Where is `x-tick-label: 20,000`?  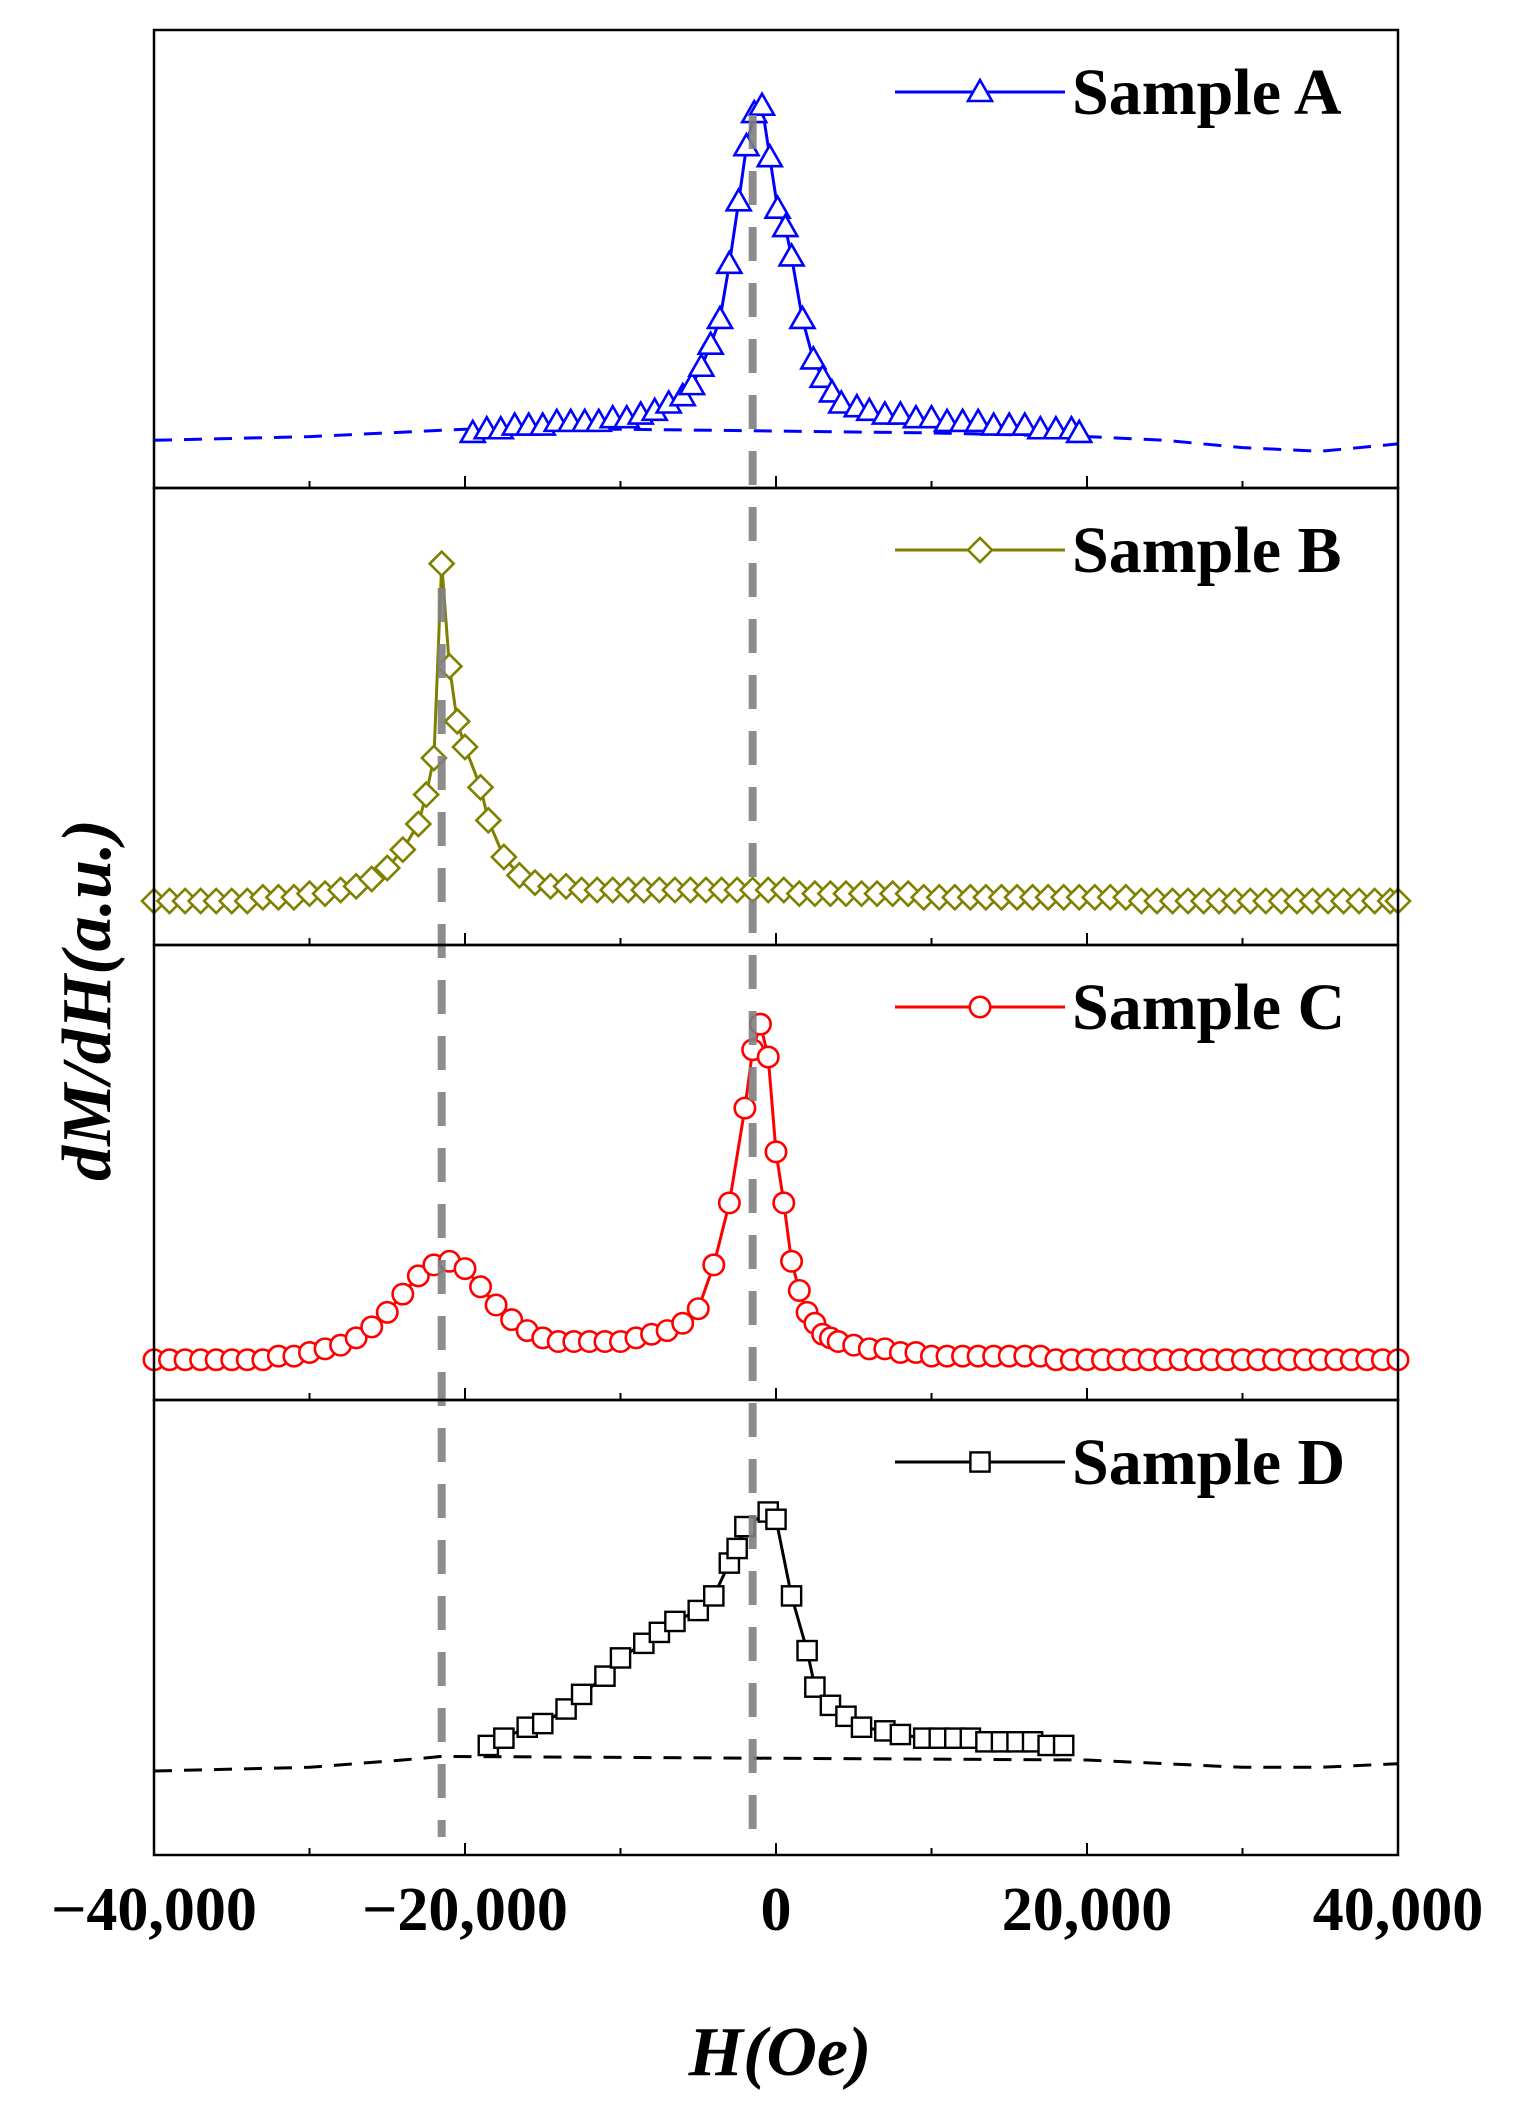
x-tick-label: 20,000 is located at coordinates (1087, 1910).